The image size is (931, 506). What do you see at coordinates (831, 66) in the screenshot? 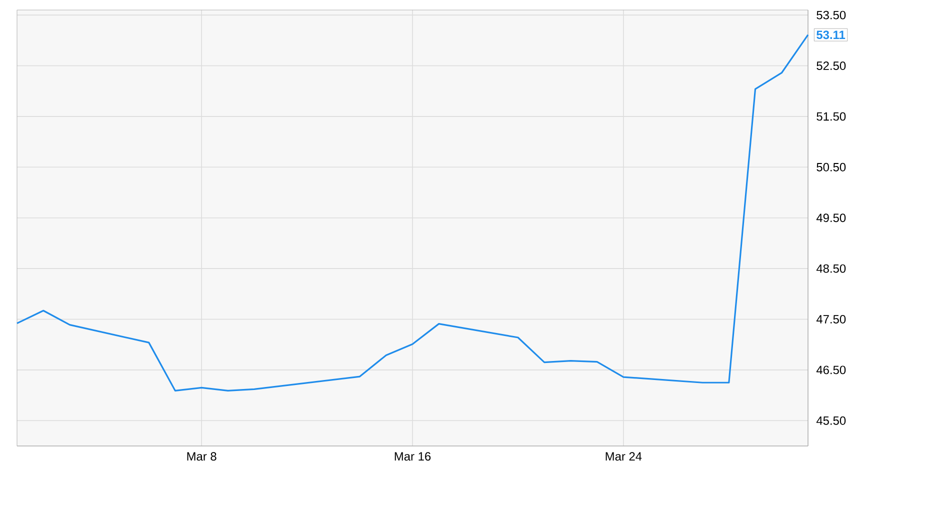
I see `y-tick-label: 52.50` at bounding box center [831, 66].